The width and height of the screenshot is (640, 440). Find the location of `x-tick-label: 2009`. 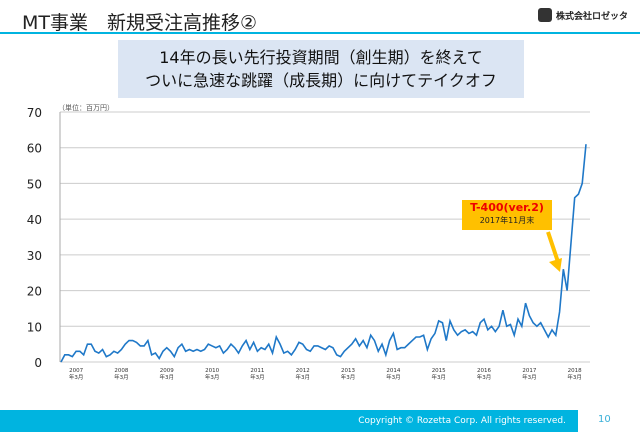

x-tick-label: 2009 is located at coordinates (167, 371).